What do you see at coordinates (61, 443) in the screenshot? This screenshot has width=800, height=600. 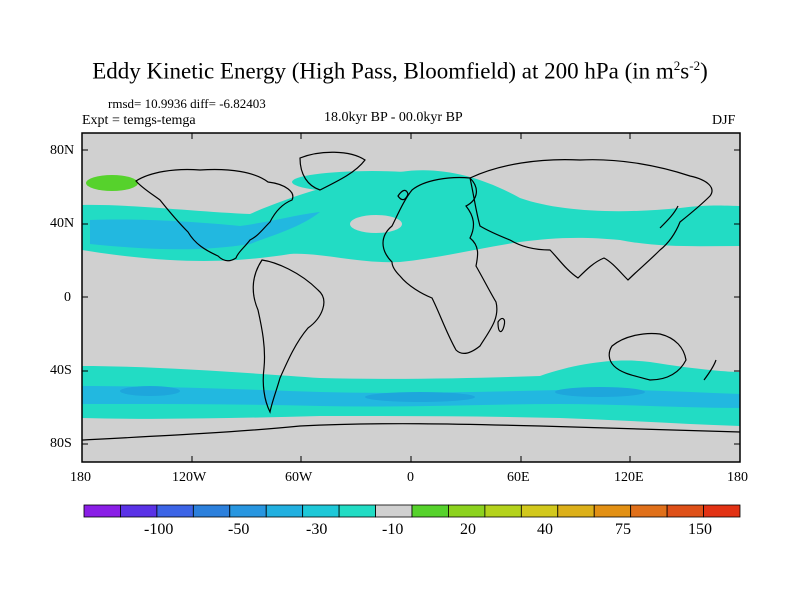 I see `lat-label-80s: 80S` at bounding box center [61, 443].